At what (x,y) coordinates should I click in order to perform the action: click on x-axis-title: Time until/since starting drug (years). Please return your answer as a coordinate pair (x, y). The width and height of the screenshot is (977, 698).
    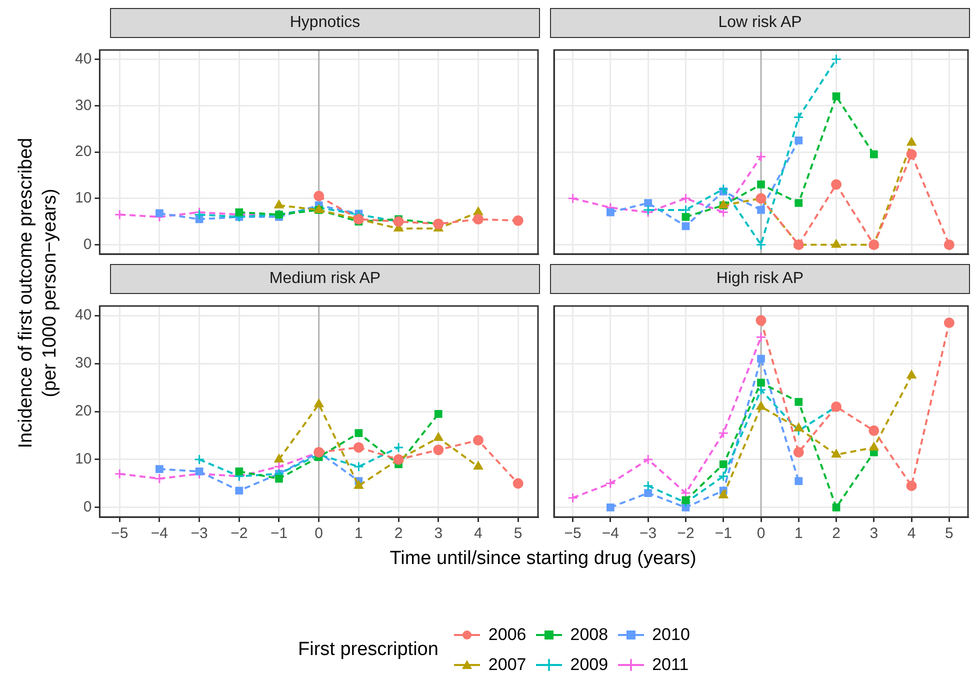
    Looking at the image, I should click on (543, 559).